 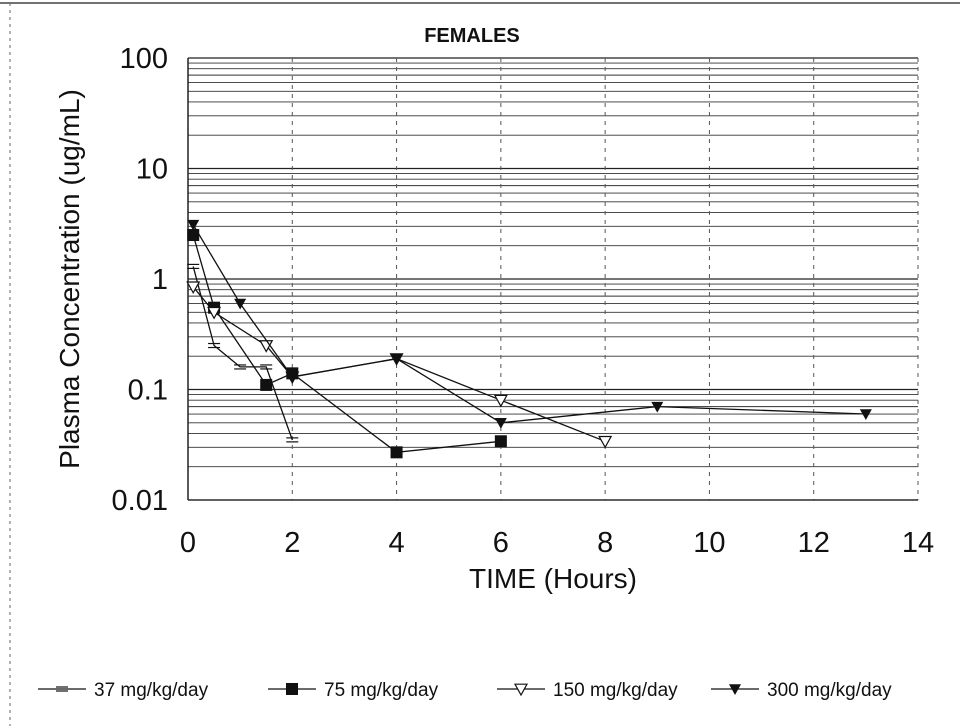 I want to click on x-axis-label: TIME (Hours), so click(x=553, y=578).